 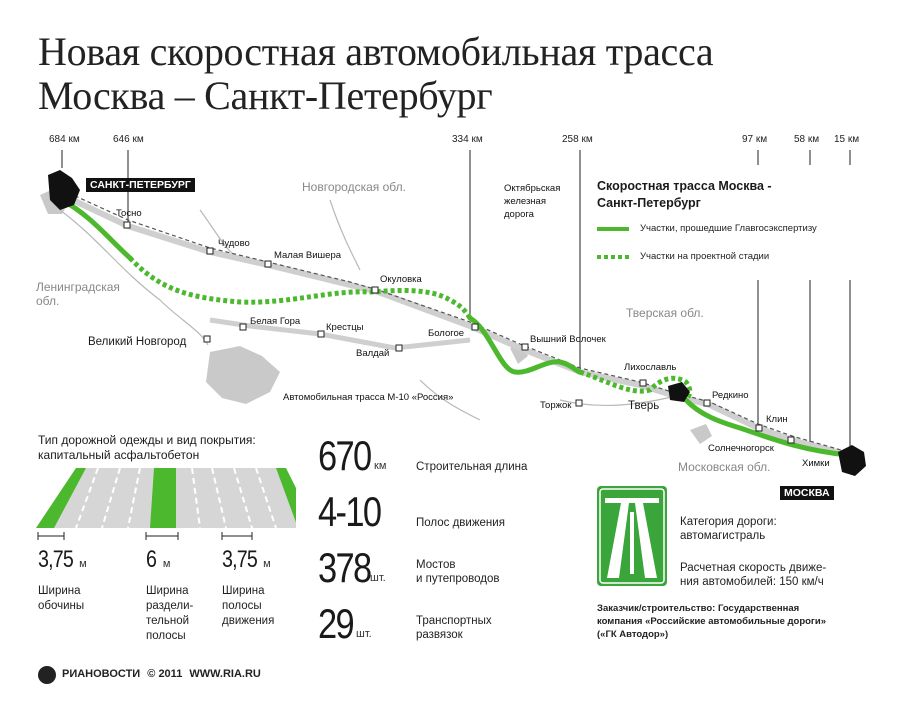 I want to click on likhoslavl-marker, so click(x=643, y=383).